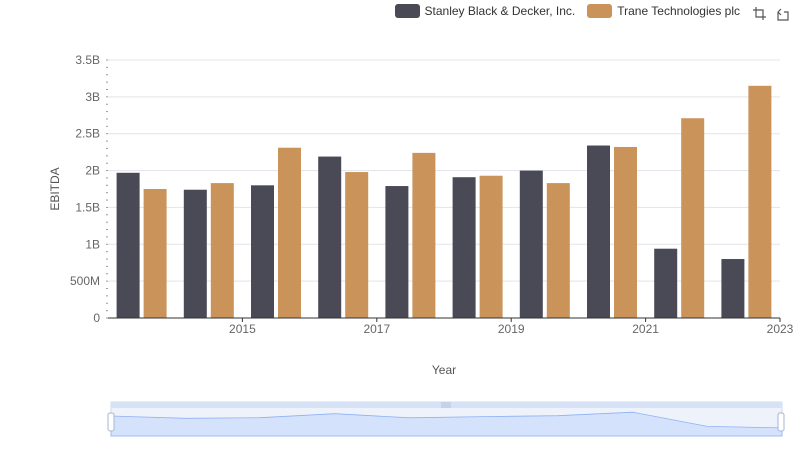 Image resolution: width=800 pixels, height=461 pixels. I want to click on bar-trane-2023, so click(760, 201).